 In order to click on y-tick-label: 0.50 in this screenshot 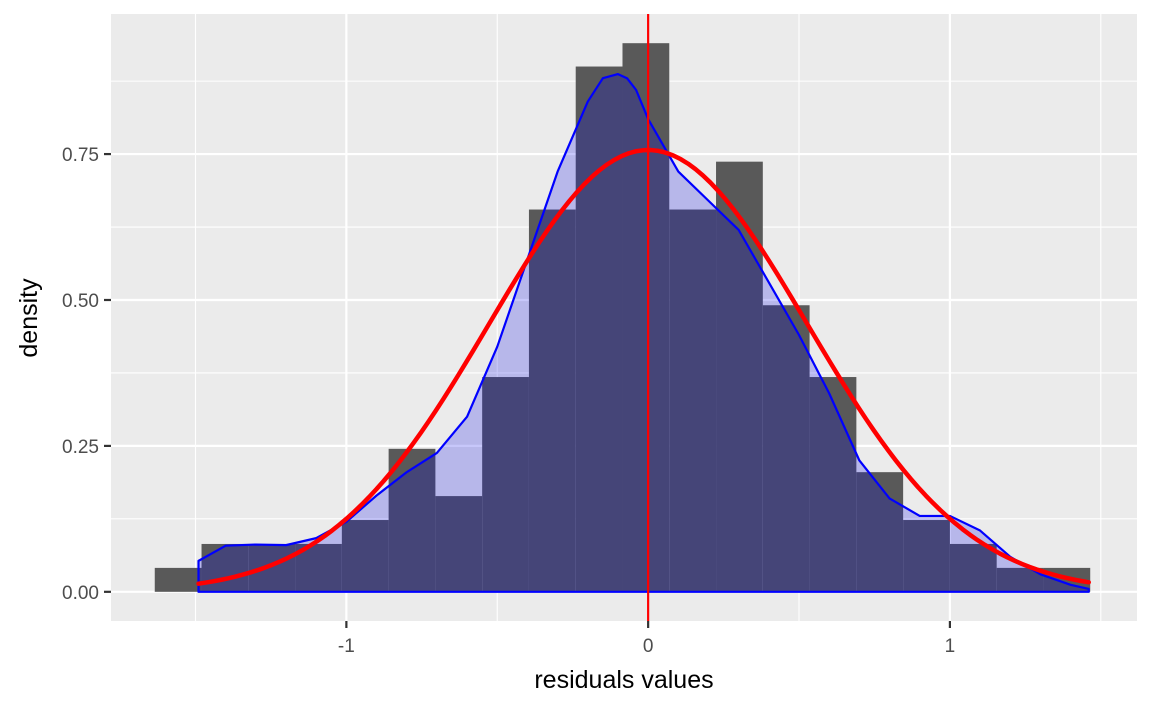, I will do `click(80, 301)`.